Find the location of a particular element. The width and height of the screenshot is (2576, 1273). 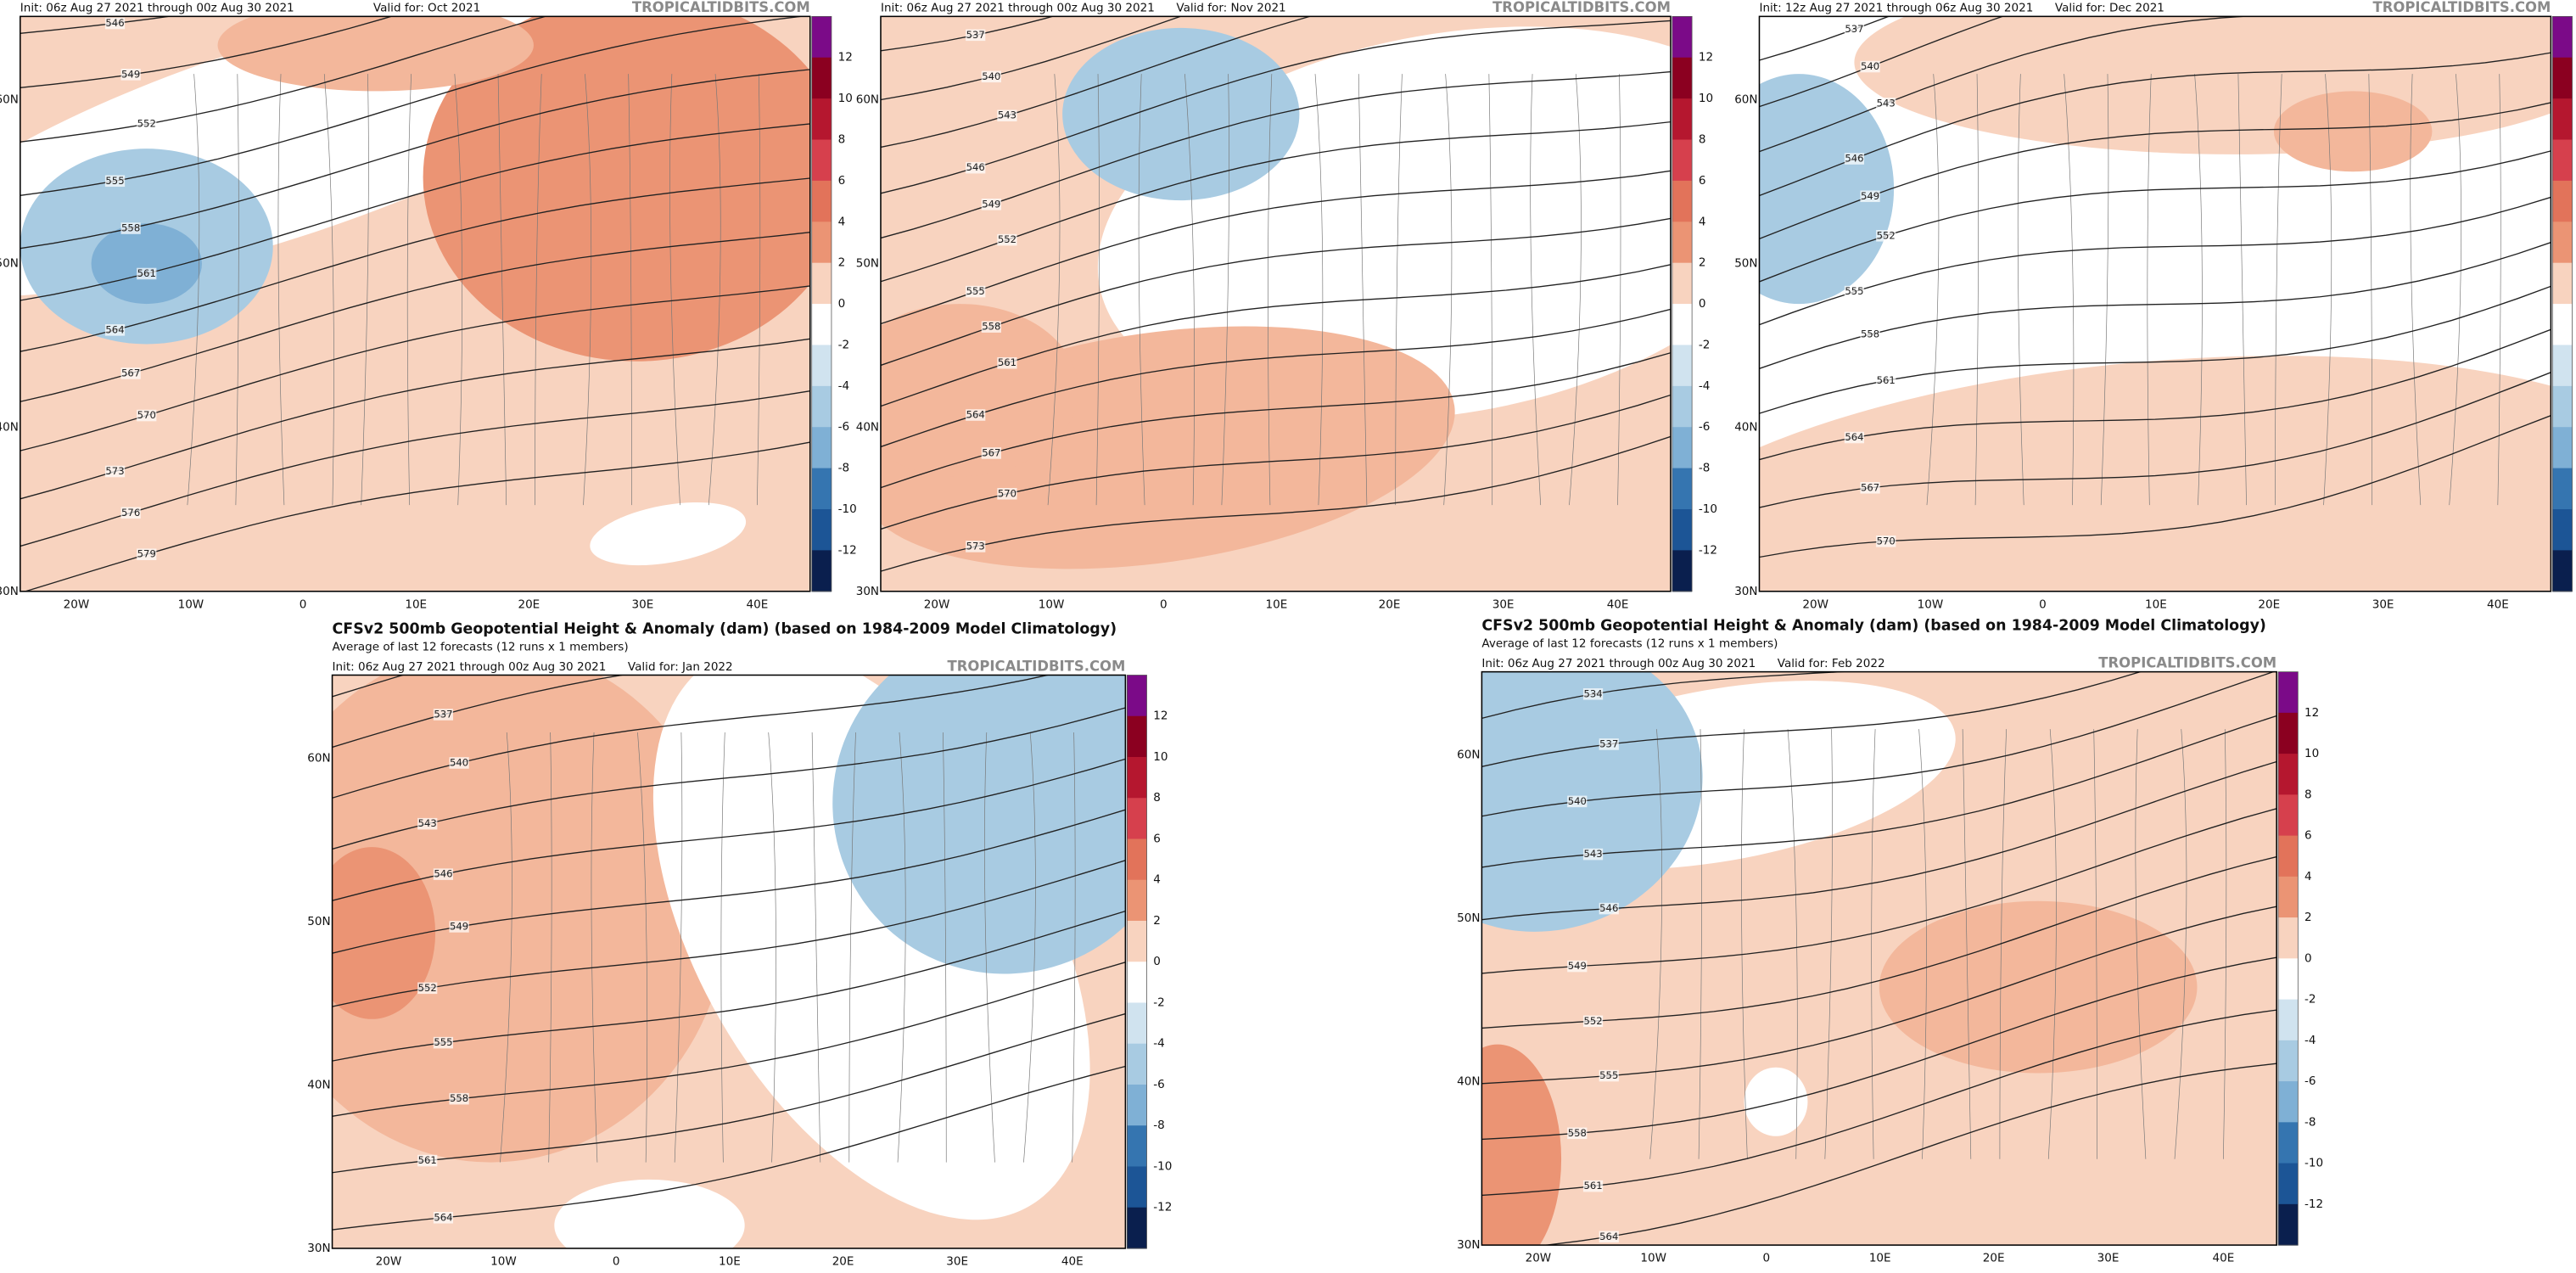

contour-label: 540 is located at coordinates (1870, 66).